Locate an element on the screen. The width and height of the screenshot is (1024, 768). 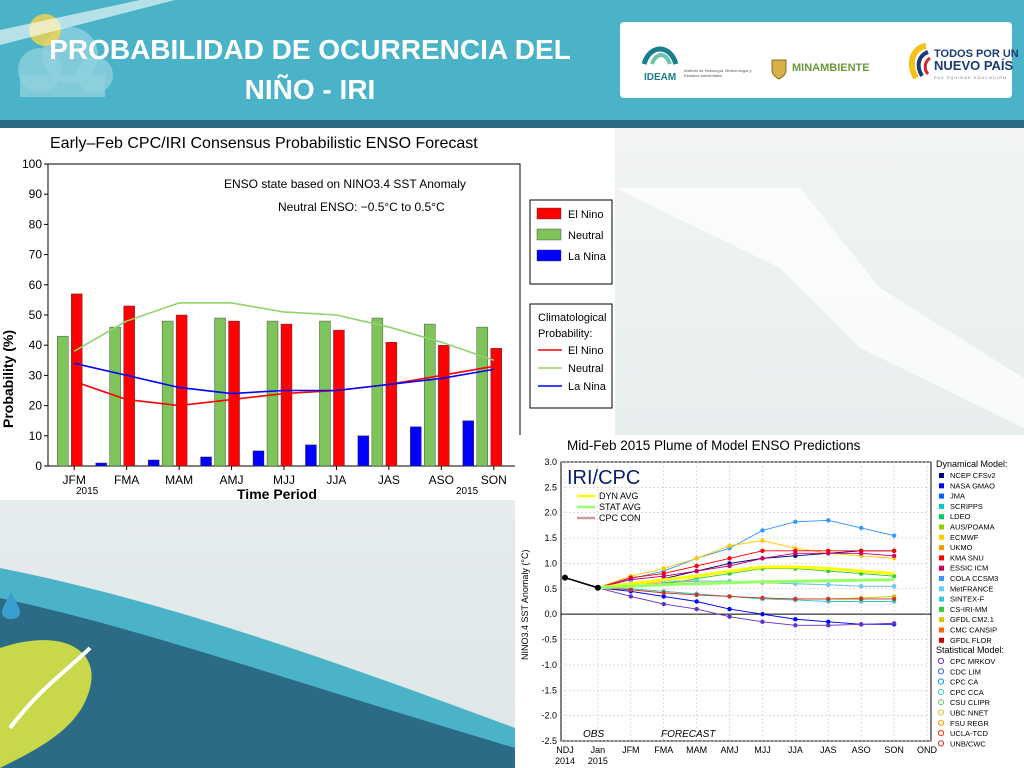
chart1-legend-label: El Nino is located at coordinates (585, 215).